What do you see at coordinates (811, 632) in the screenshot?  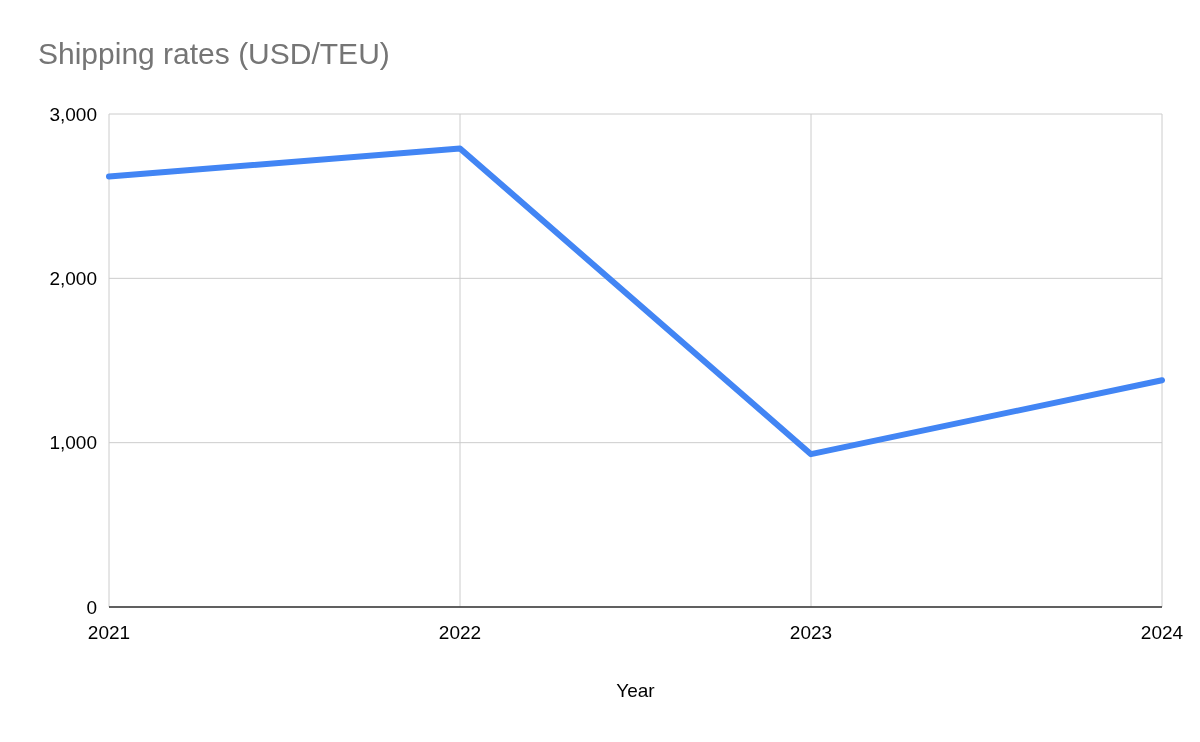 I see `x-tick-label: 2023` at bounding box center [811, 632].